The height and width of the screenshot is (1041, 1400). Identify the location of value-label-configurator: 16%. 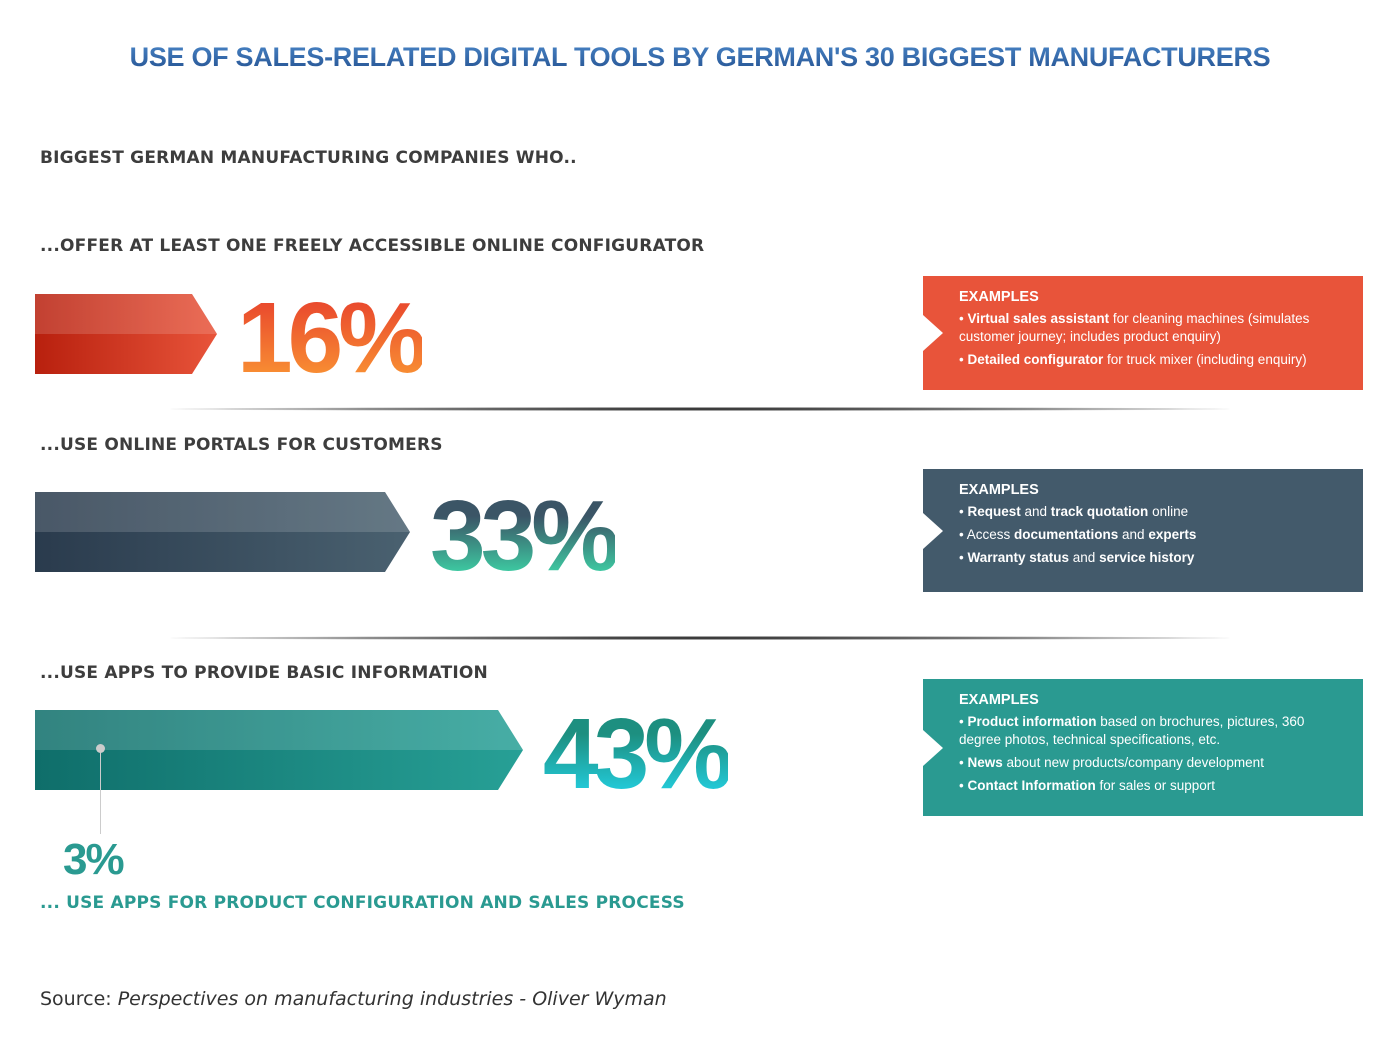
(332, 338).